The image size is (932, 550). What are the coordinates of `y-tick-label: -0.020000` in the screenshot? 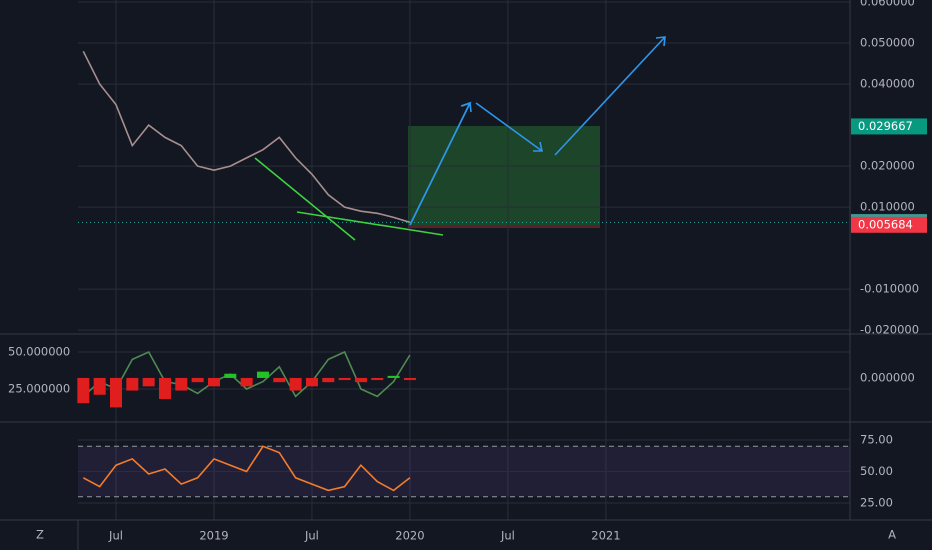 It's located at (889, 330).